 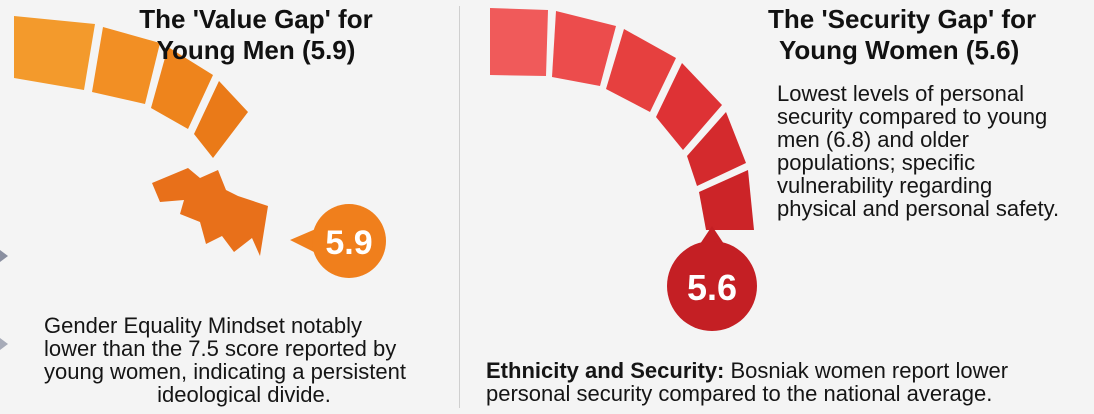 What do you see at coordinates (918, 208) in the screenshot?
I see `right-description-line: physical and personal safety.` at bounding box center [918, 208].